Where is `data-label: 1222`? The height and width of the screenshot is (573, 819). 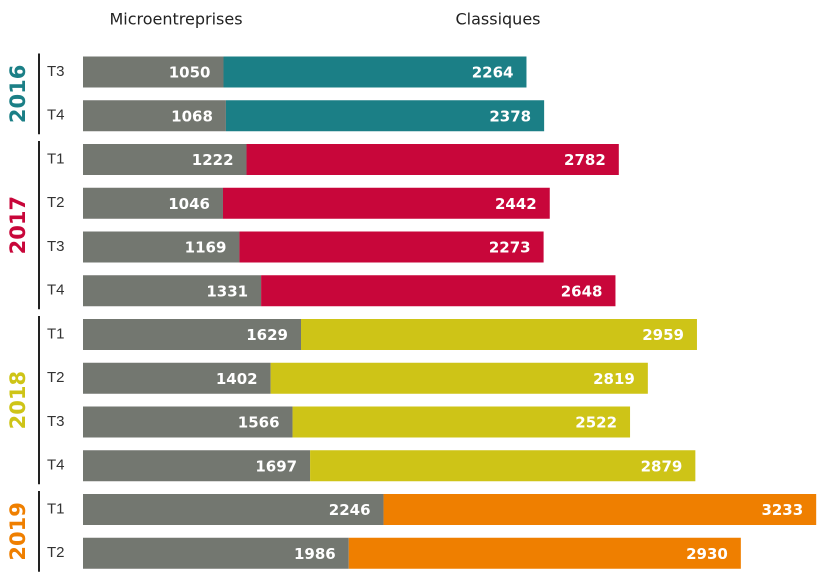 data-label: 1222 is located at coordinates (213, 160).